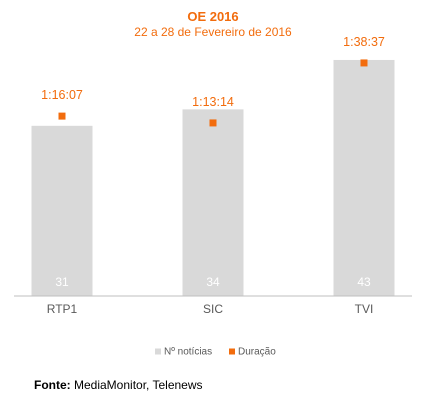  I want to click on legend-swatch-noticias, so click(158, 351).